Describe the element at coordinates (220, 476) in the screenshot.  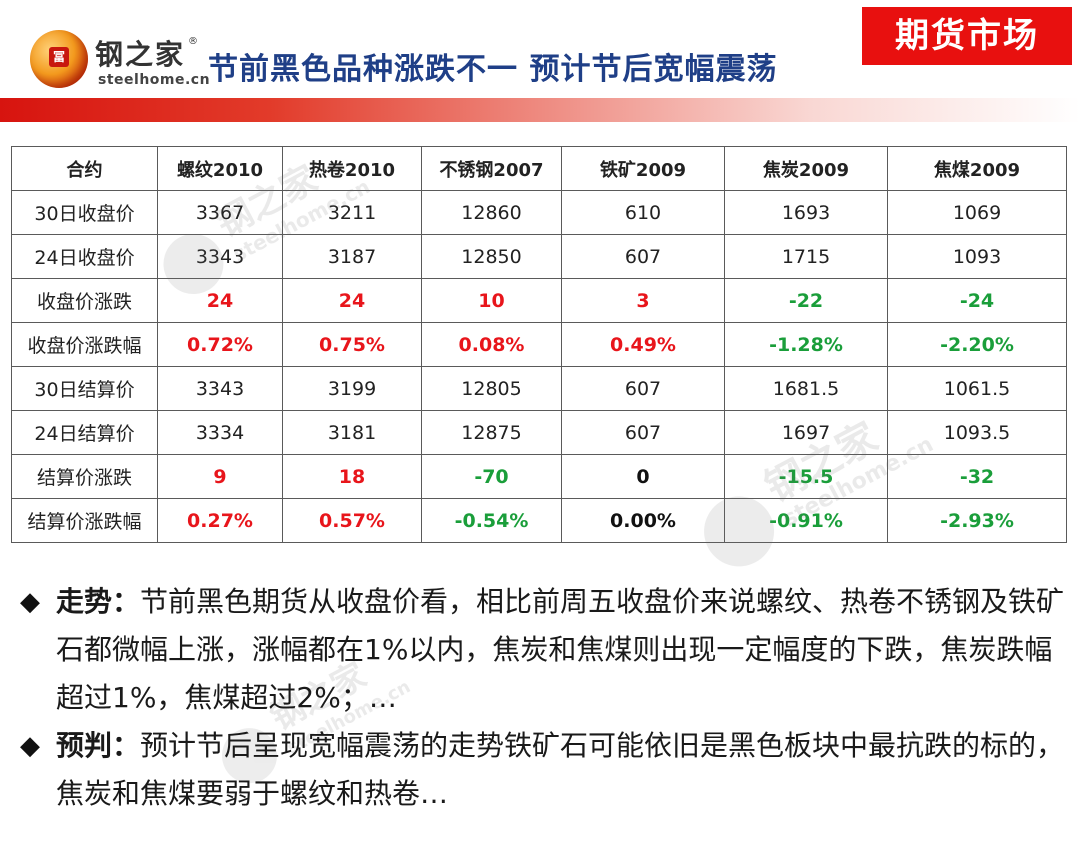
I see `table-cell: 9` at that location.